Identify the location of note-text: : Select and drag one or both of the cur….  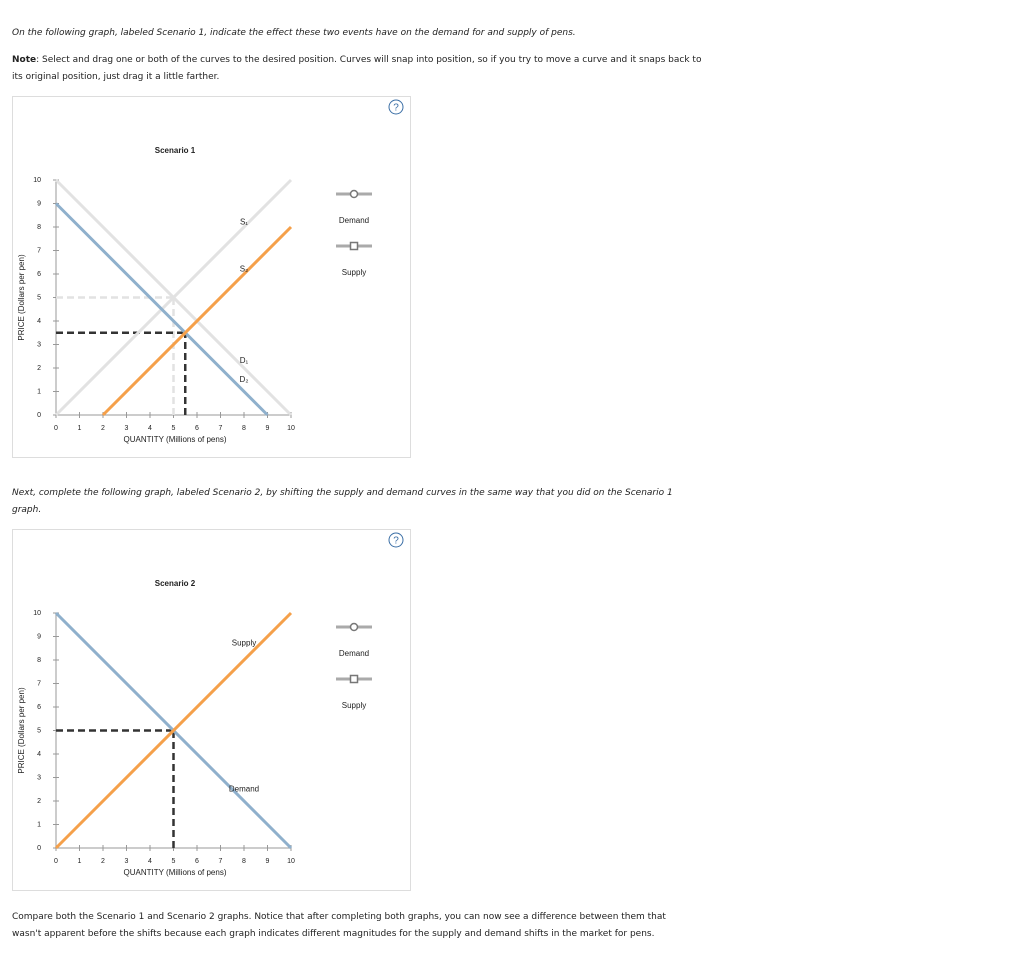
(357, 68).